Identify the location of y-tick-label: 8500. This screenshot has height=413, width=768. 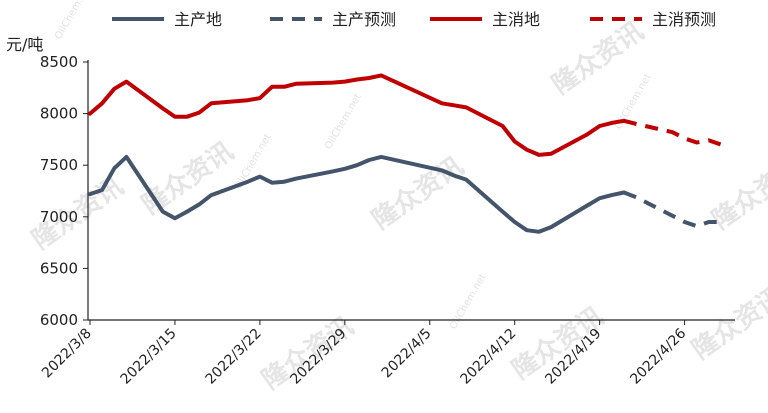
(59, 62).